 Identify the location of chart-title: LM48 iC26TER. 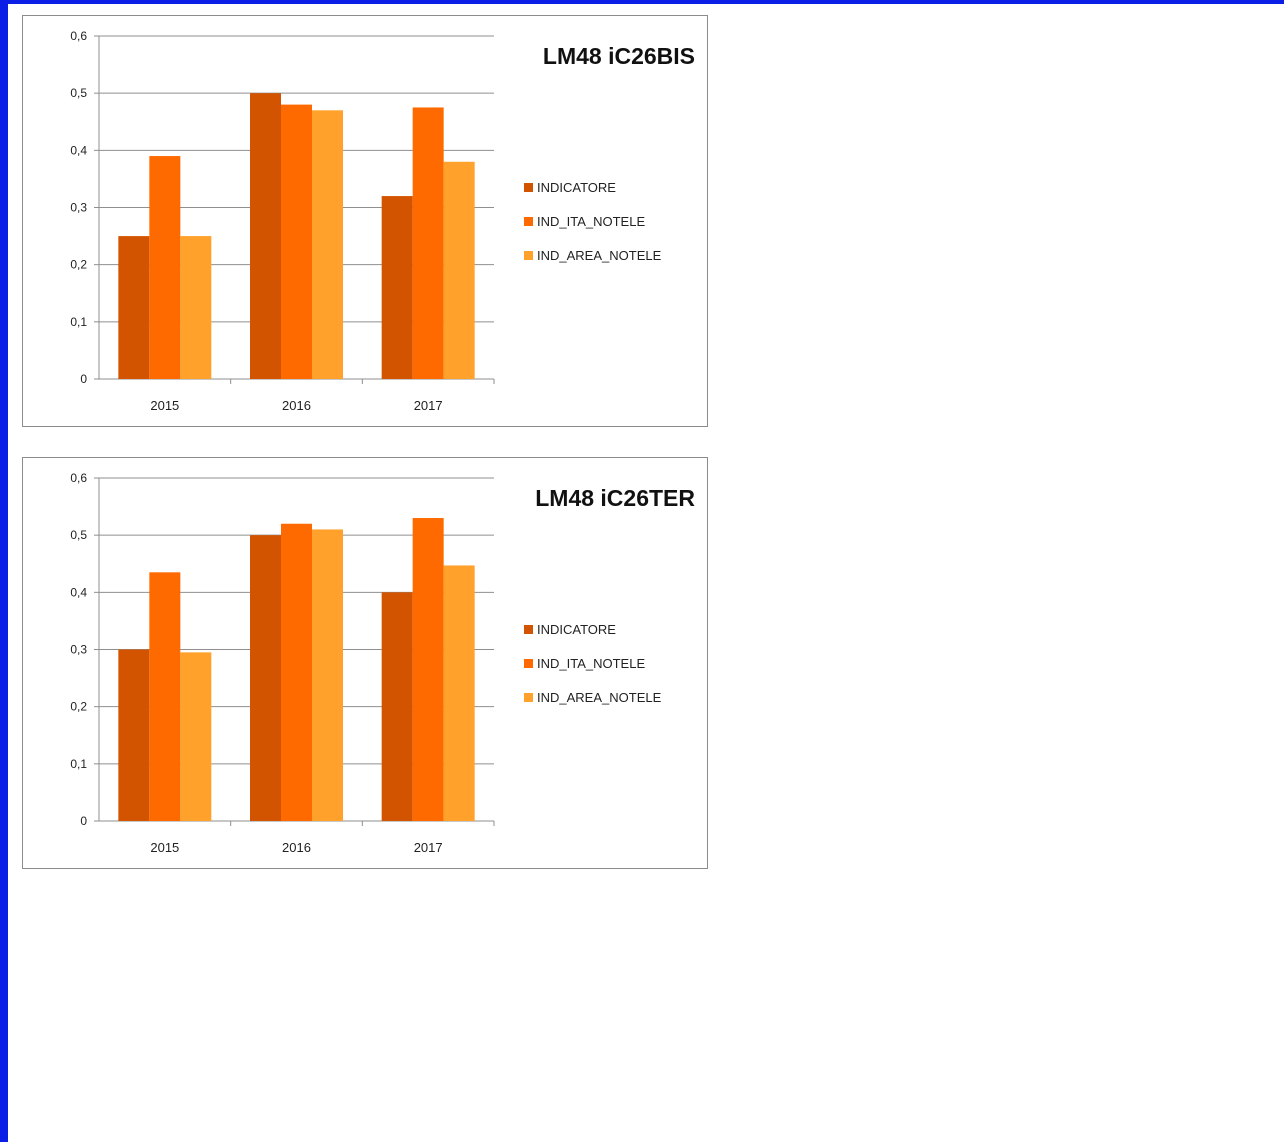
(615, 498).